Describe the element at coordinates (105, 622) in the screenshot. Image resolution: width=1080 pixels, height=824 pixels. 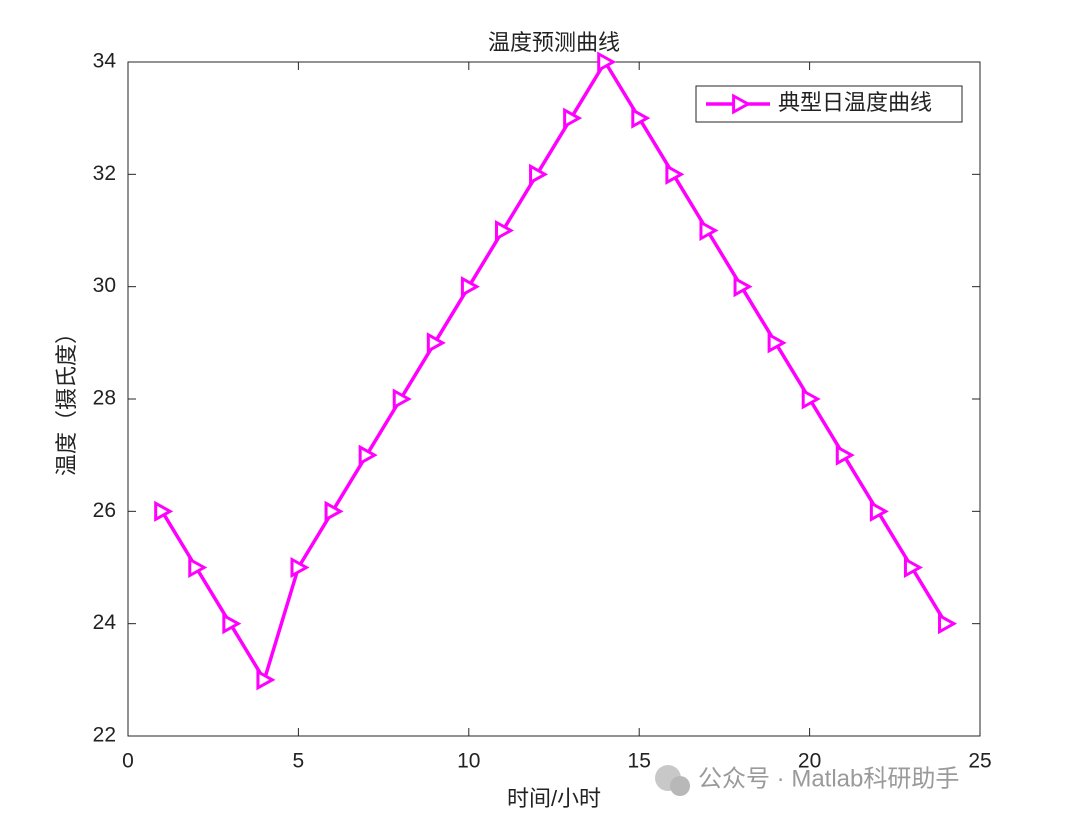
I see `y-tick-label: 24` at that location.